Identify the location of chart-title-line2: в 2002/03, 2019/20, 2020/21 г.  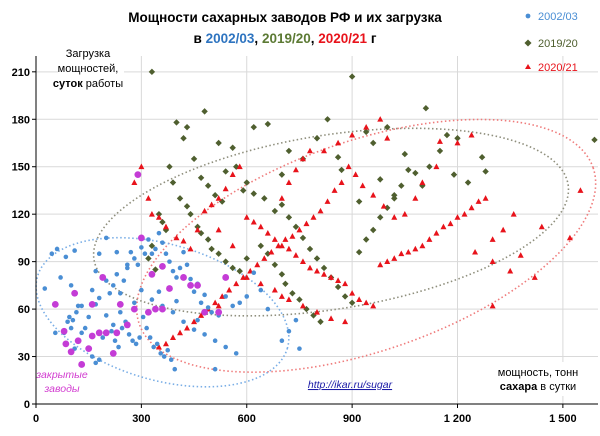
(285, 38).